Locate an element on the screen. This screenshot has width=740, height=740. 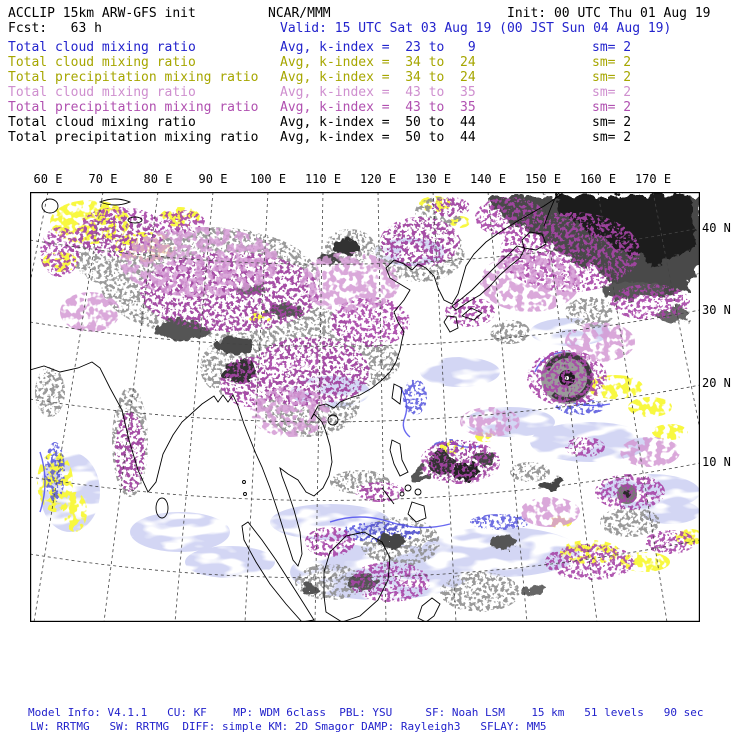
lon-label: 170 E is located at coordinates (653, 179).